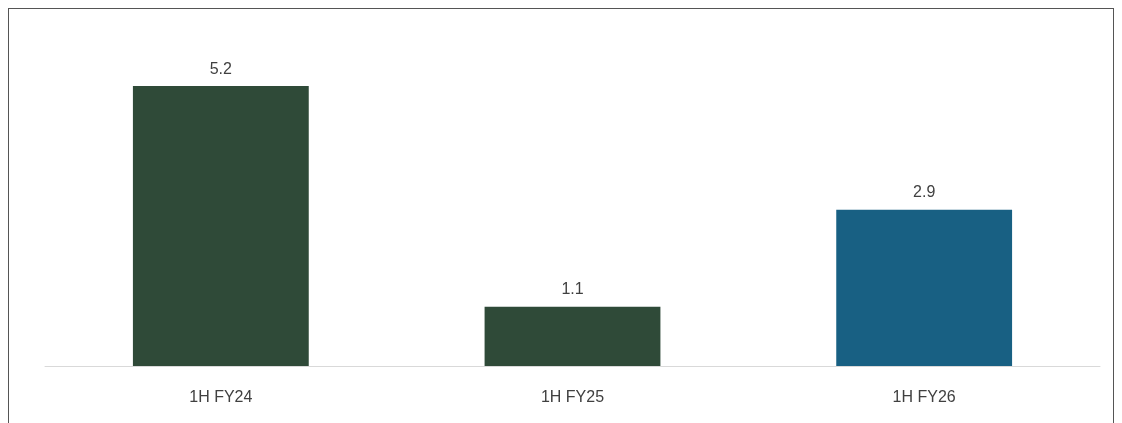 This screenshot has width=1122, height=423. Describe the element at coordinates (924, 192) in the screenshot. I see `data-label: 2.9` at that location.